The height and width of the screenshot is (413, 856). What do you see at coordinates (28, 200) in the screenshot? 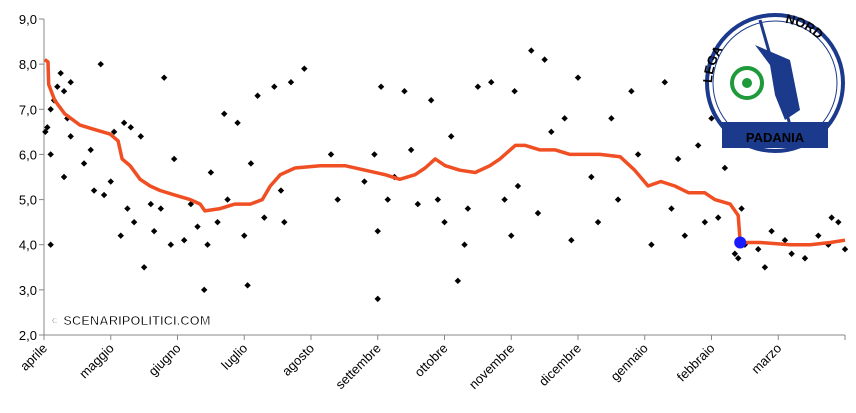
I see `y-tick-label: 5,0` at bounding box center [28, 200].